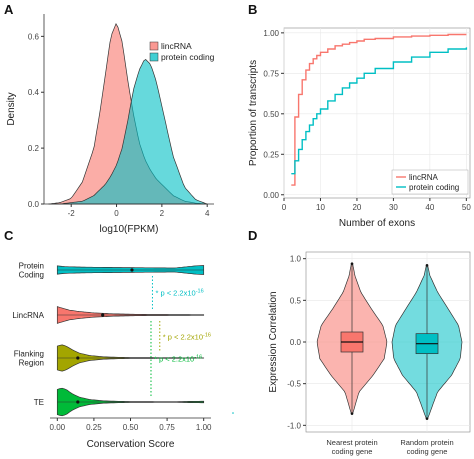  What do you see at coordinates (176, 46) in the screenshot?
I see `legend-label-a: lincRNA` at bounding box center [176, 46].